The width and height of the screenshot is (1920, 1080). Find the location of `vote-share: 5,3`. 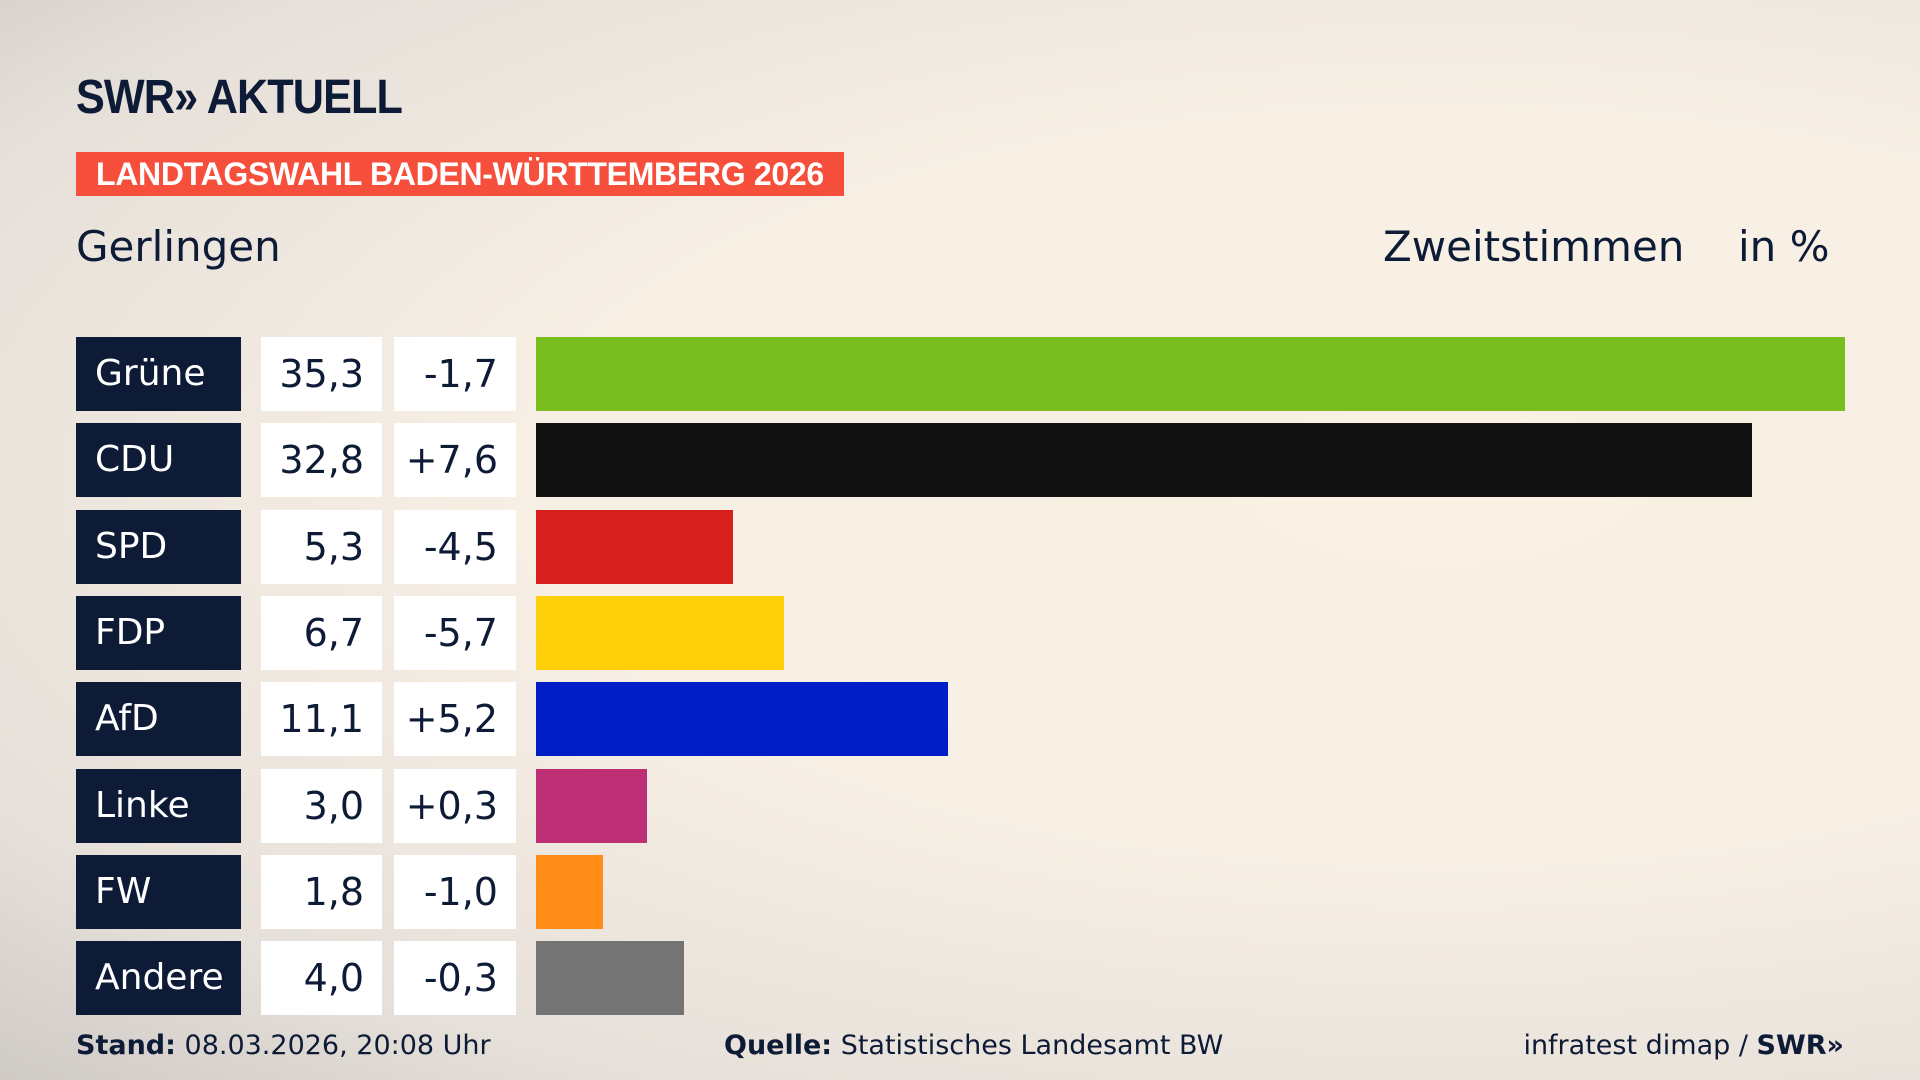

vote-share: 5,3 is located at coordinates (321, 546).